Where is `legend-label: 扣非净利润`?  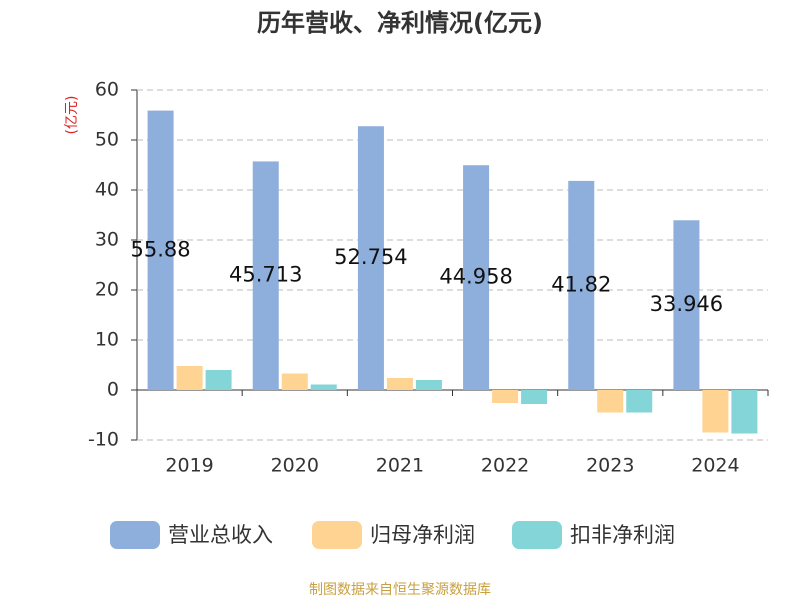 legend-label: 扣非净利润 is located at coordinates (622, 535).